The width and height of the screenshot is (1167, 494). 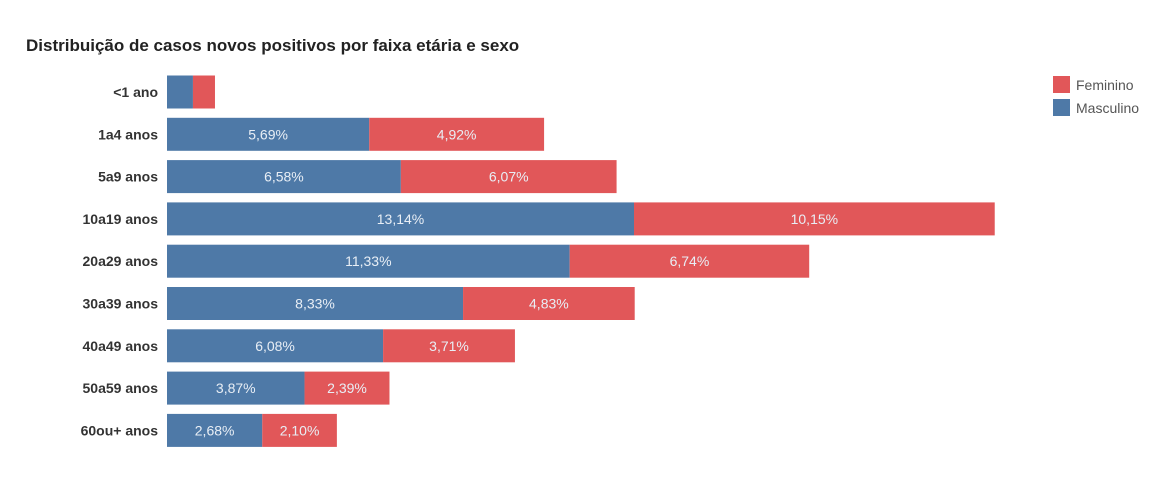 I want to click on category-label: 1a4 anos, so click(x=128, y=134).